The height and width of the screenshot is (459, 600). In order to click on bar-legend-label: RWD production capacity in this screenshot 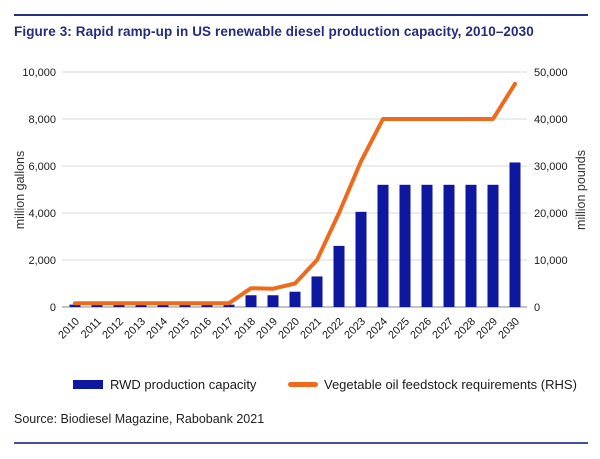, I will do `click(183, 384)`.